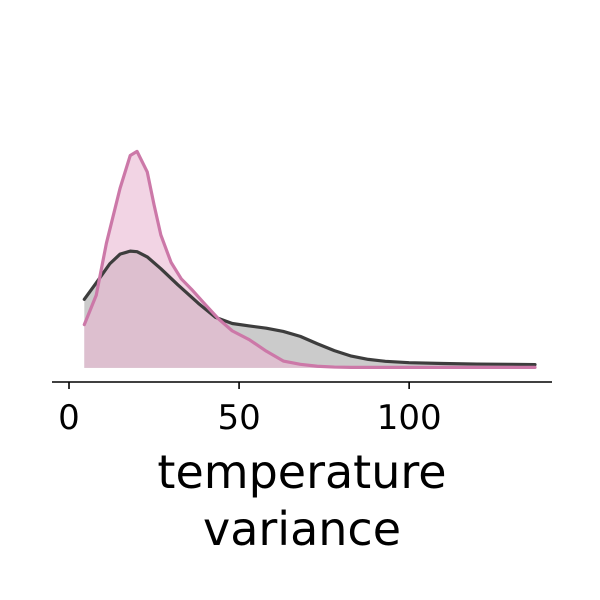  I want to click on x-ticks: 0 50 100, so click(250, 410).